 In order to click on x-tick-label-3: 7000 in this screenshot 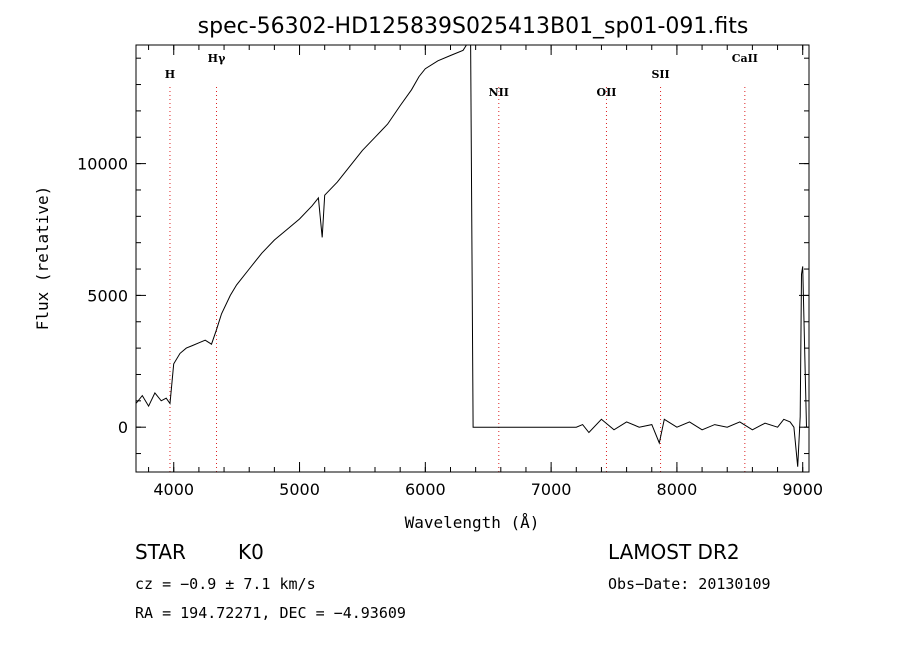, I will do `click(551, 489)`.